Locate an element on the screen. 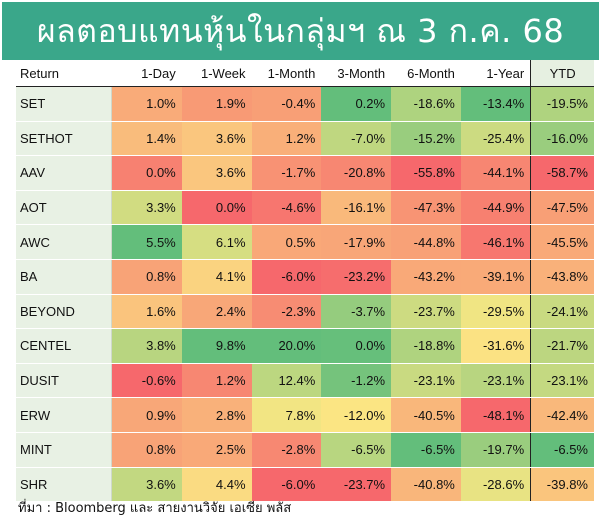  value-cell: 4.1% is located at coordinates (216, 277).